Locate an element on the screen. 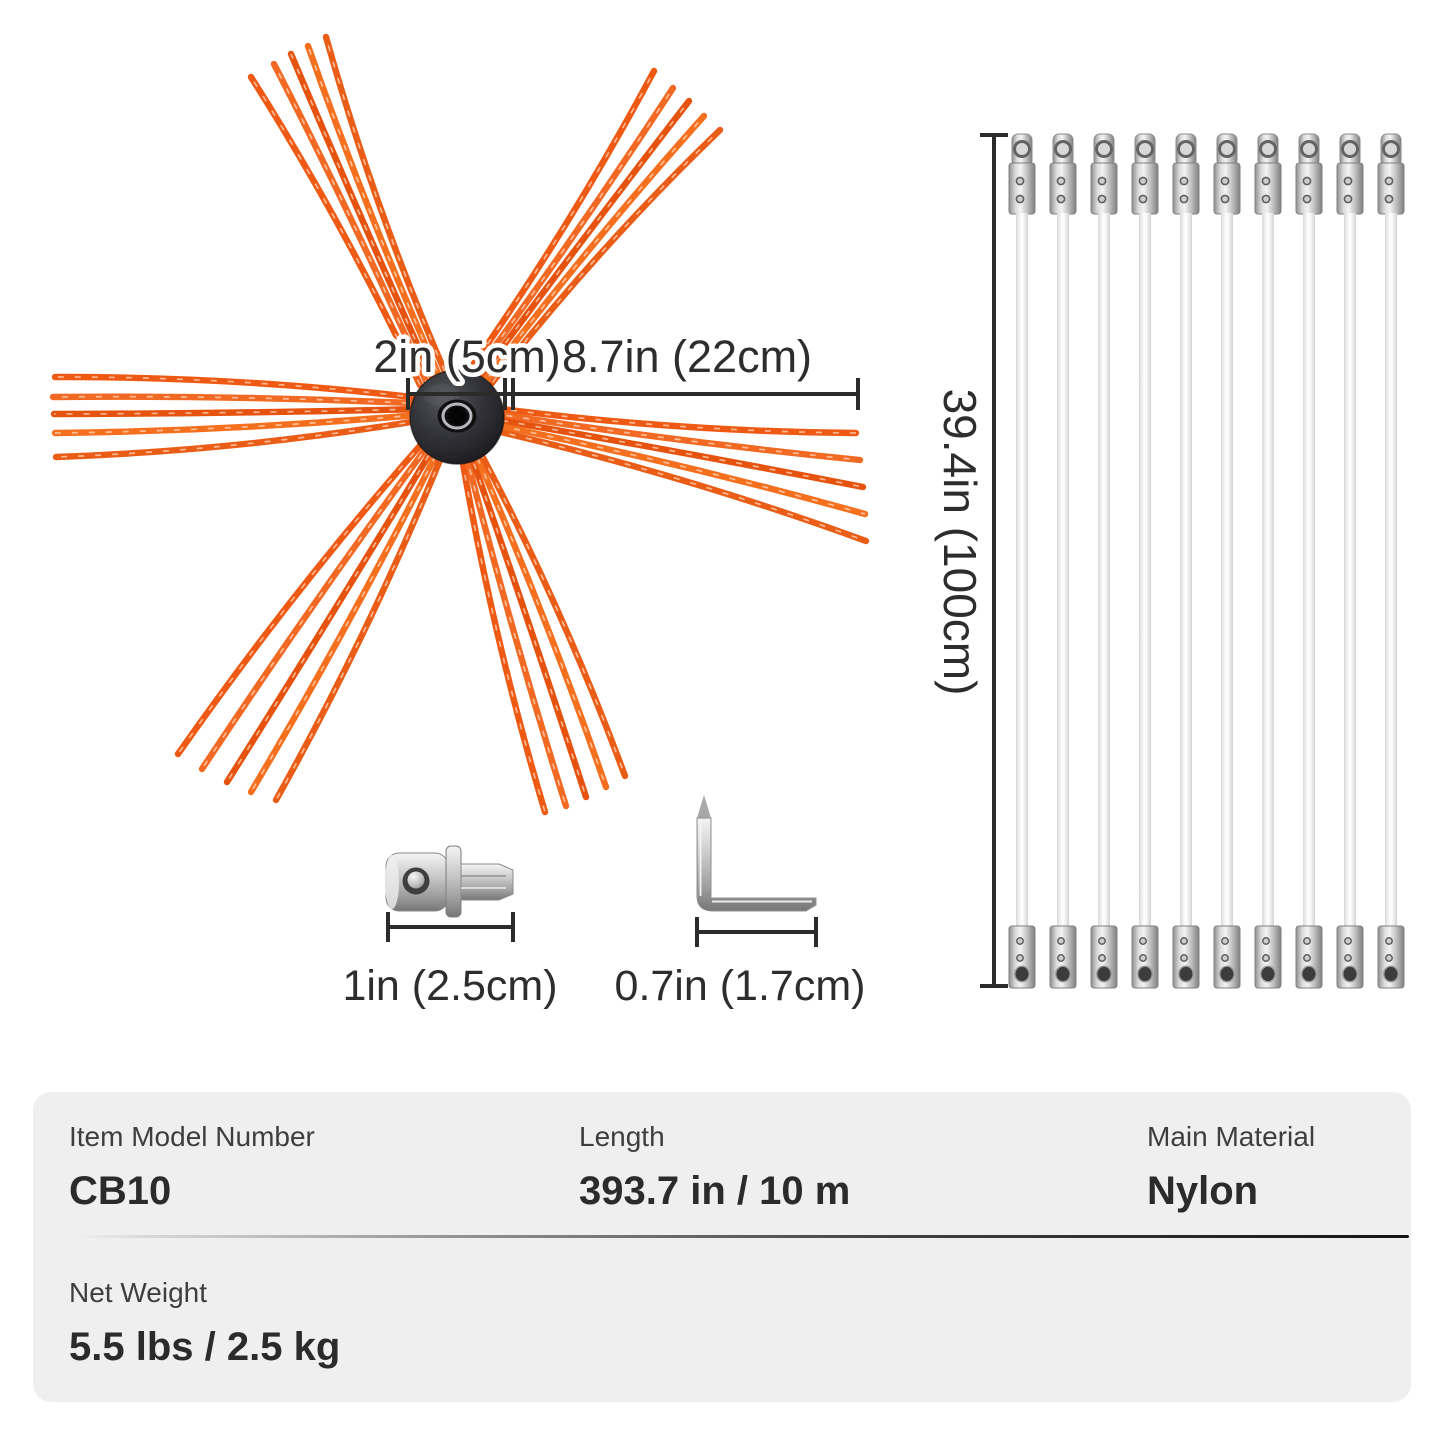 This screenshot has width=1445, height=1445. spec-label: Item Model Number is located at coordinates (192, 1136).